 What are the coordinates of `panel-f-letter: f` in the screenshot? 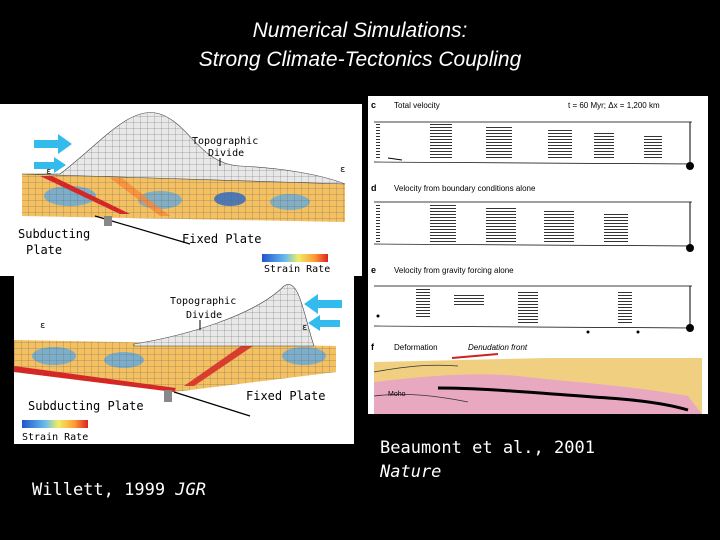 It's located at (373, 347).